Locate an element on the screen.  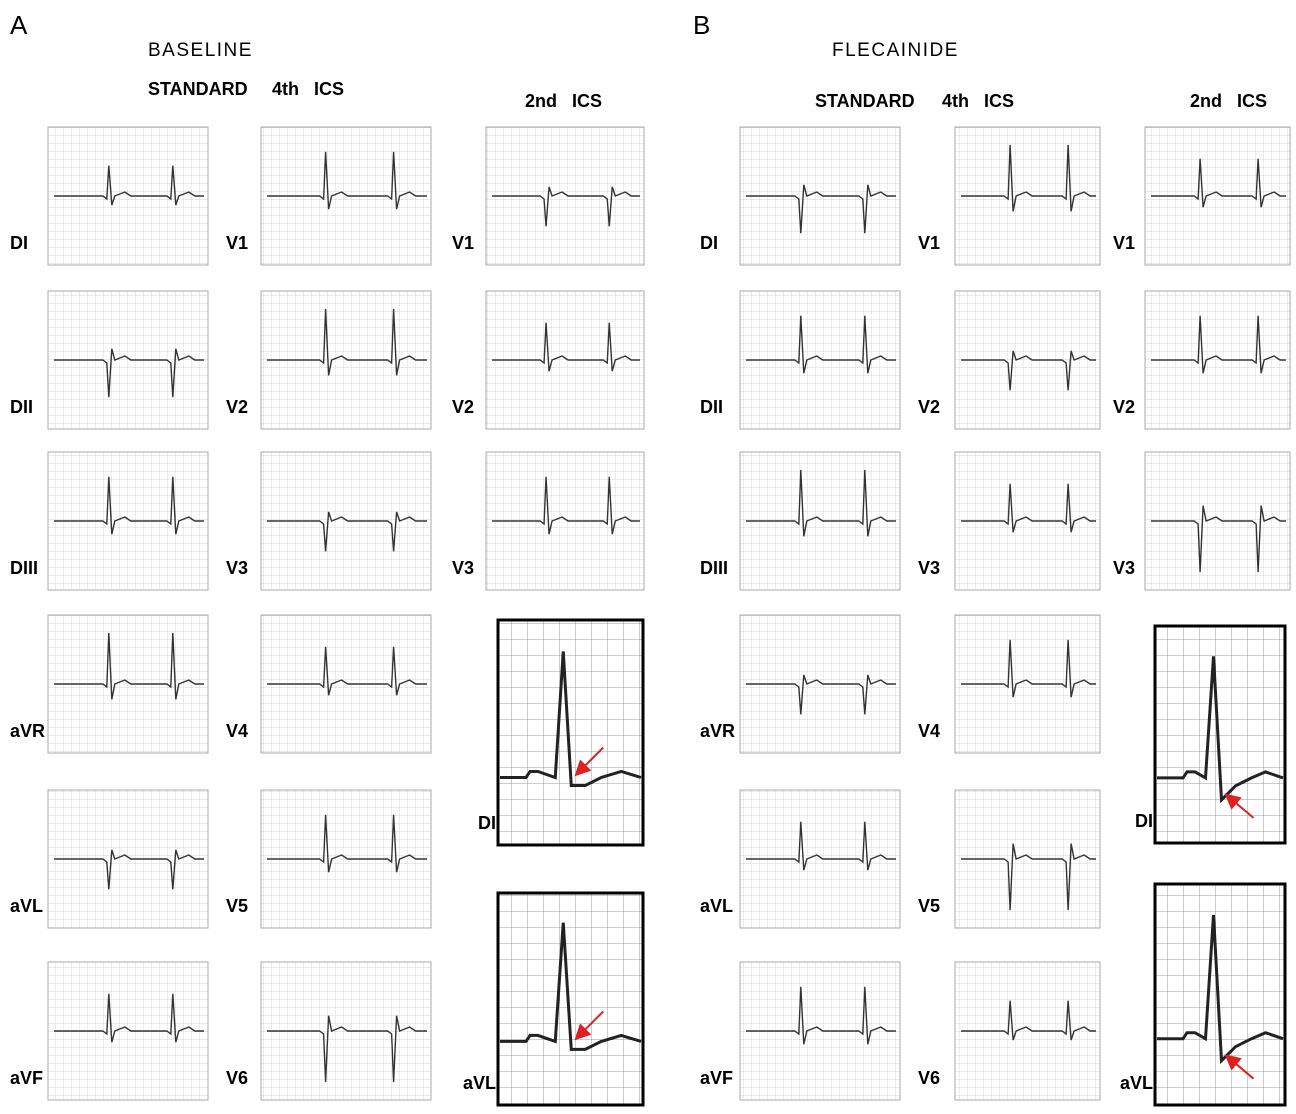
panel-title: FLECAINIDE is located at coordinates (895, 50).